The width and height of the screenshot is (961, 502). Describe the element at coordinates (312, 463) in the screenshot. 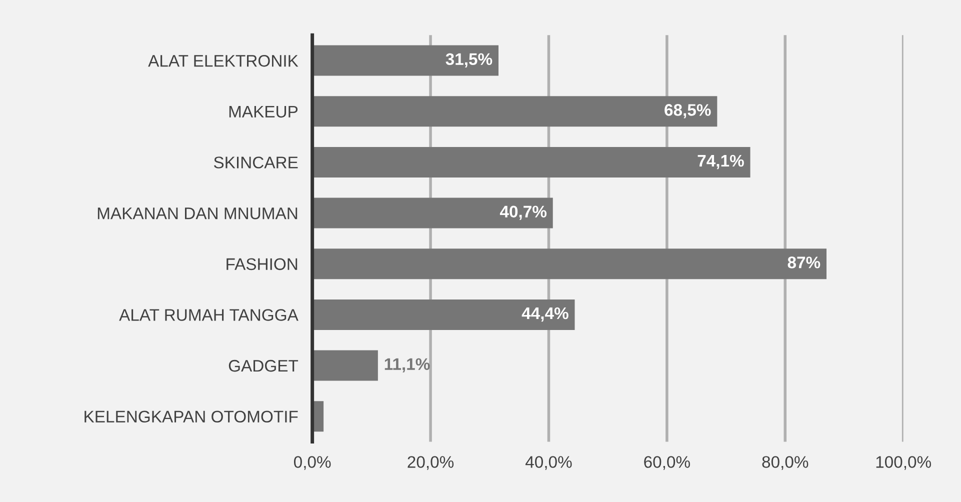

I see `x-tick-label: 0,0%` at that location.